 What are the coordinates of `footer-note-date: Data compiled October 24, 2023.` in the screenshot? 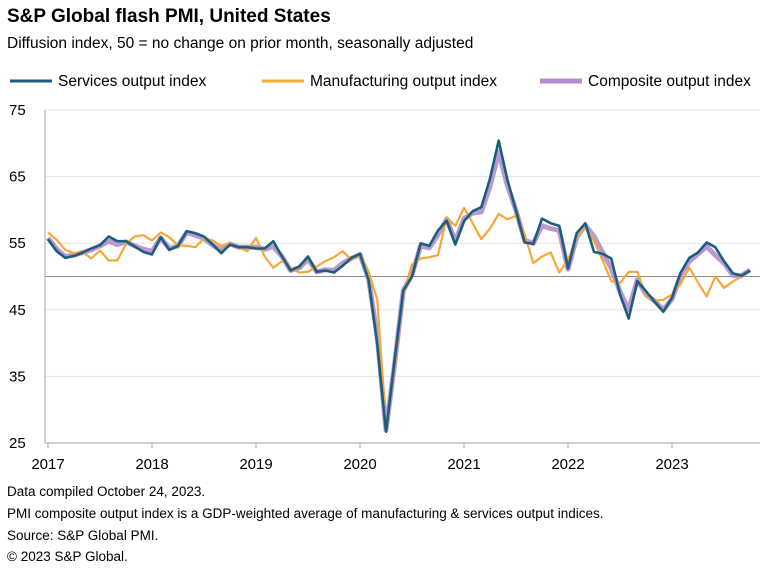 It's located at (106, 491).